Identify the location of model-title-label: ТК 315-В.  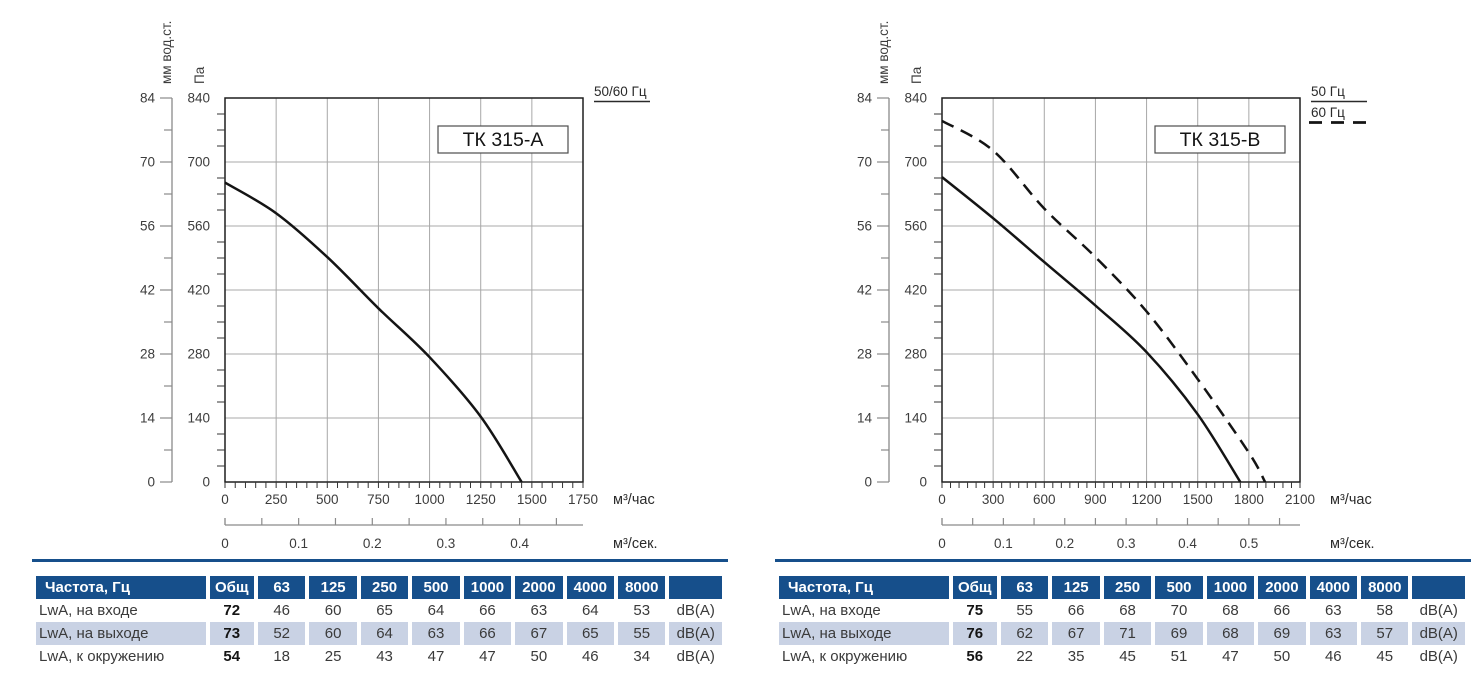
(1220, 140).